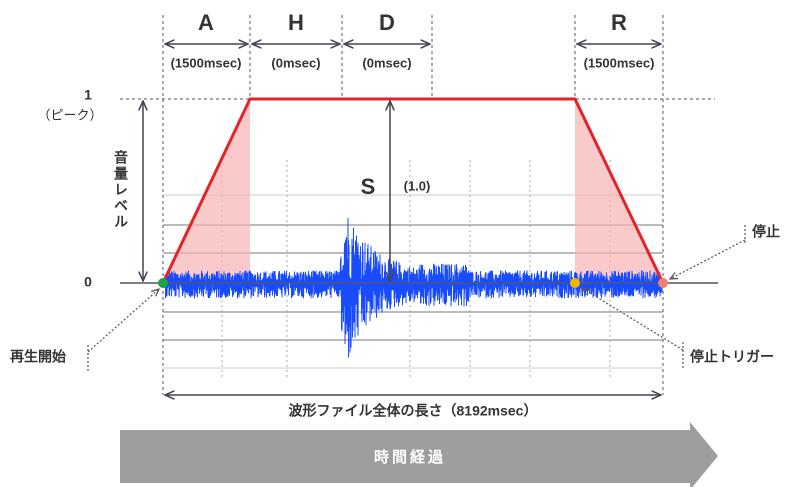 The height and width of the screenshot is (487, 800). Describe the element at coordinates (387, 22) in the screenshot. I see `segment-label: D` at that location.